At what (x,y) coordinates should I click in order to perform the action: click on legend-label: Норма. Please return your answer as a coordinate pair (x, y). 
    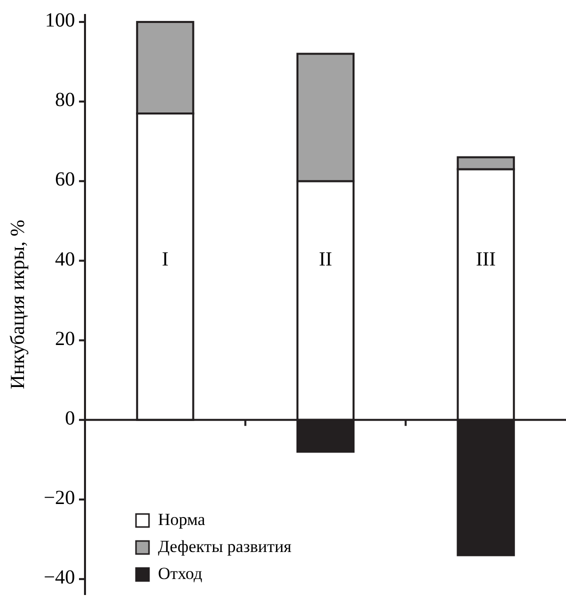
    Looking at the image, I should click on (182, 519).